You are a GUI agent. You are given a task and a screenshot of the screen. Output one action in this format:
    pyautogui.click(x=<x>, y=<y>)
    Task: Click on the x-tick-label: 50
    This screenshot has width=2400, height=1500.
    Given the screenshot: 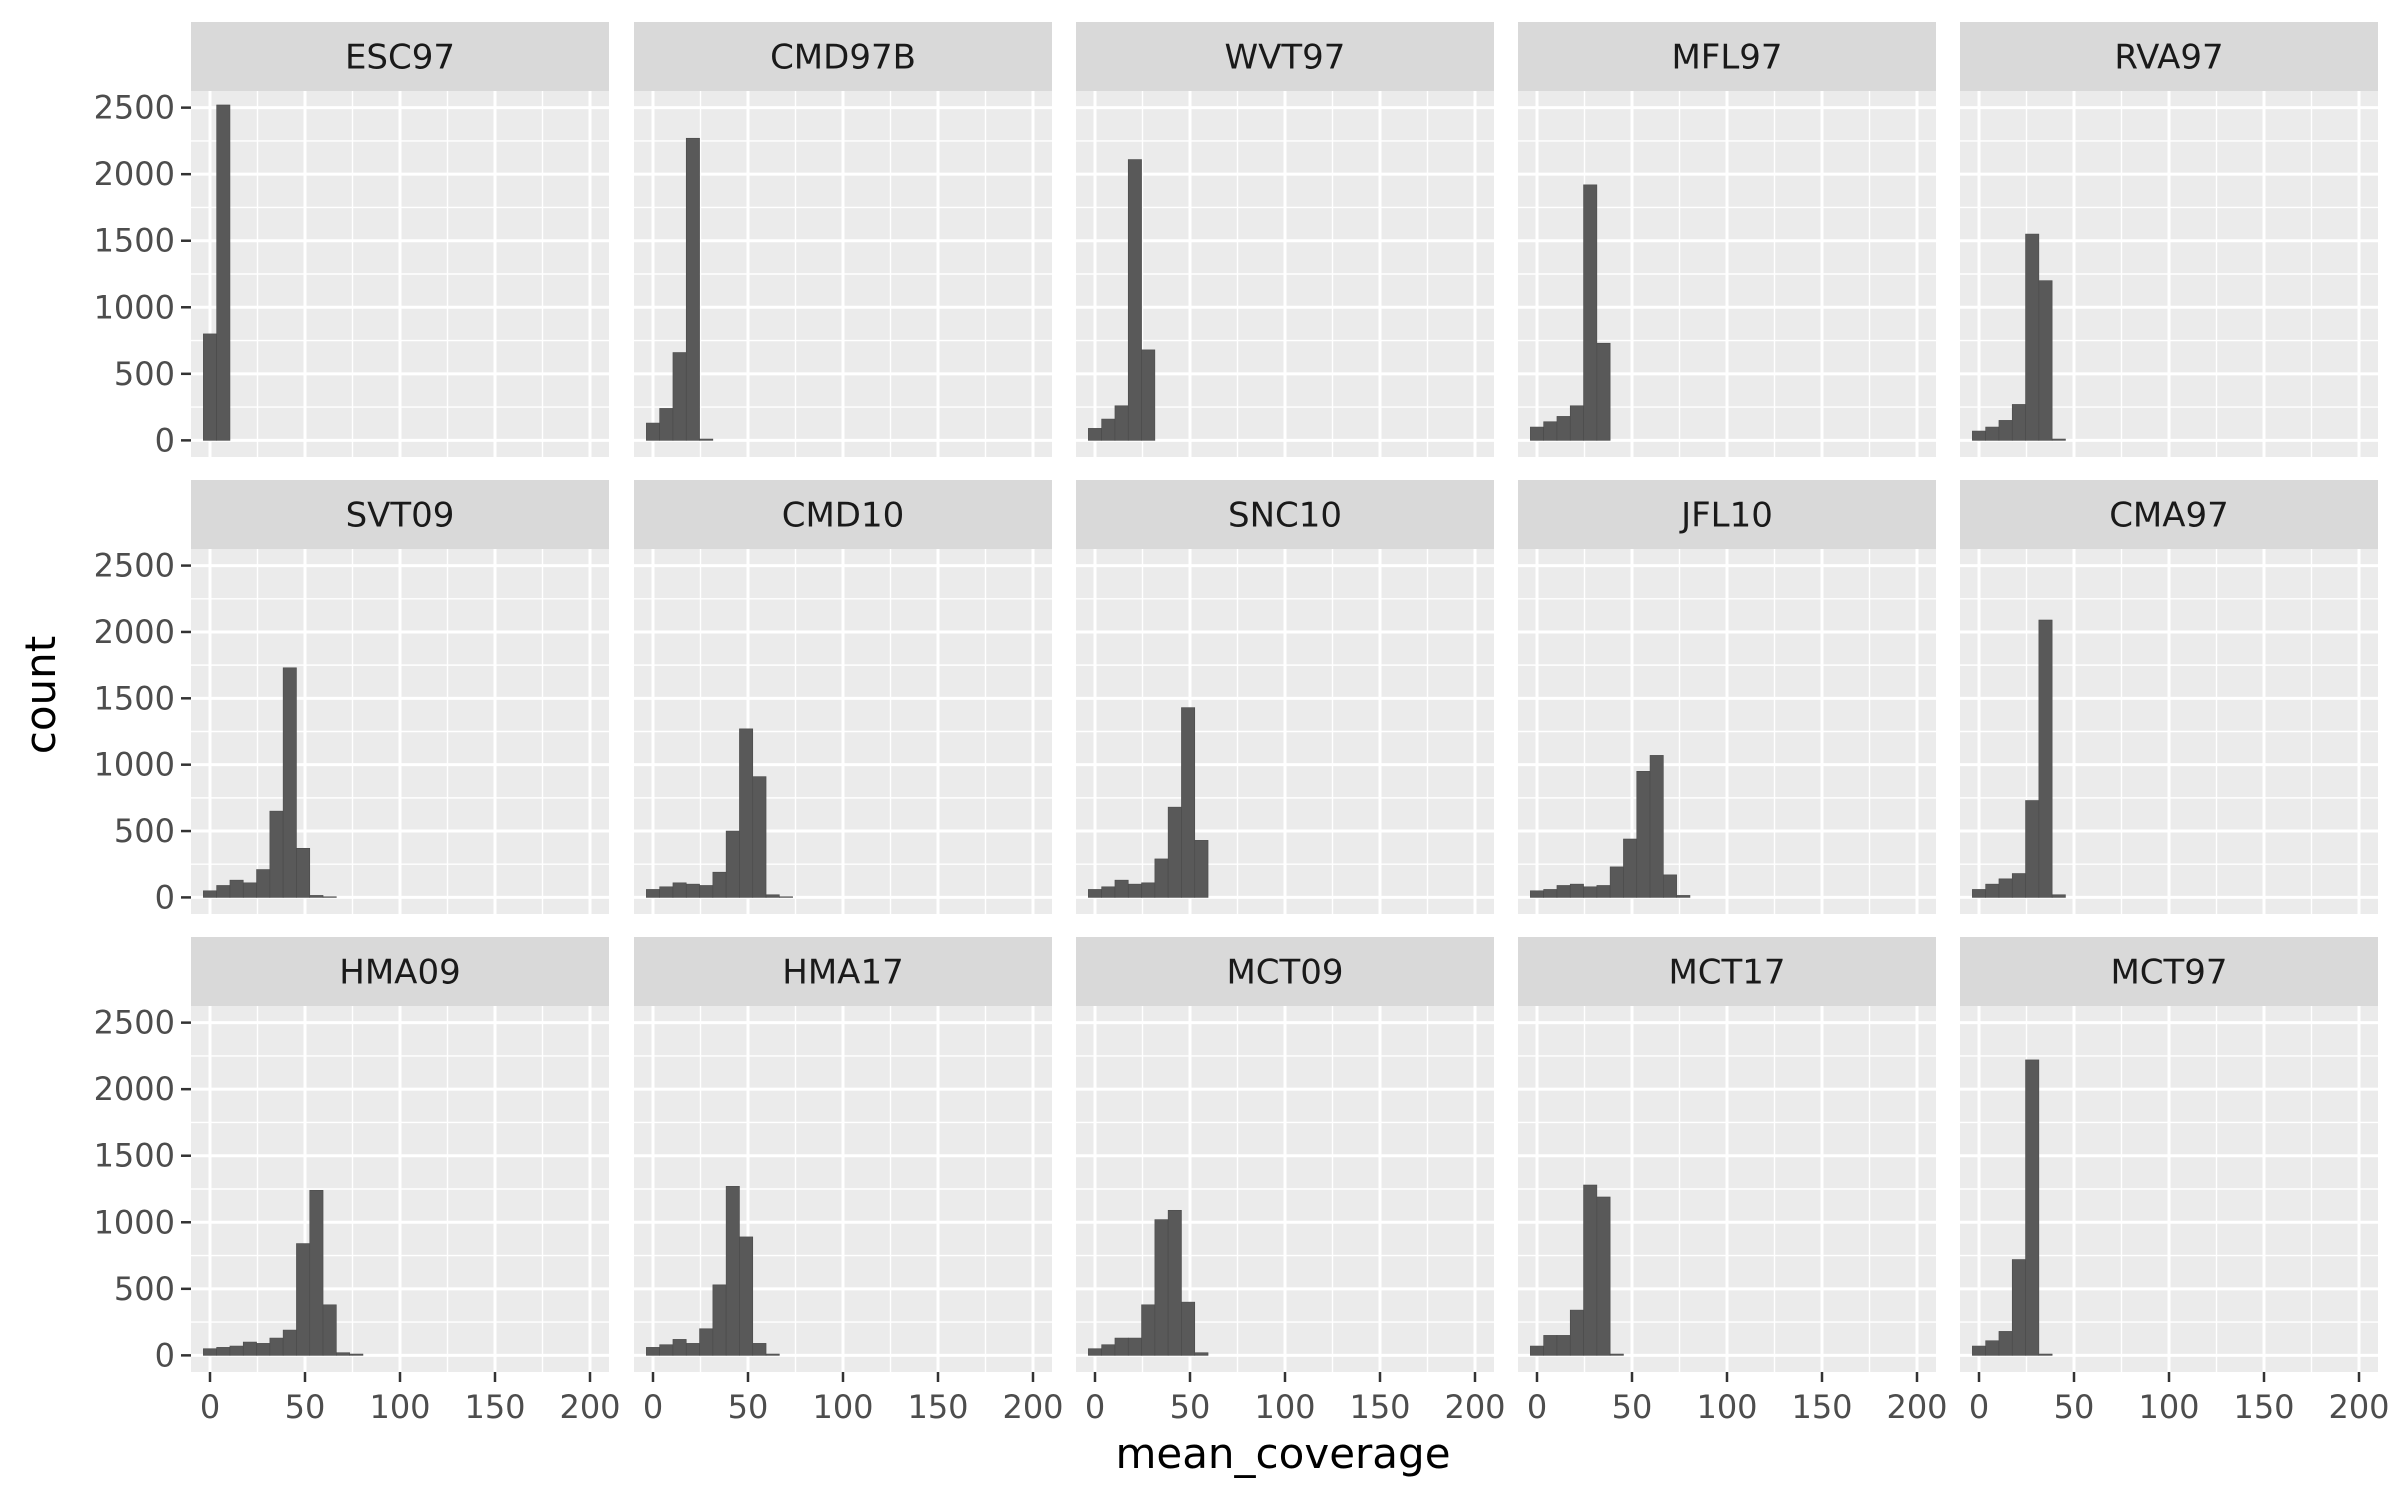 What is the action you would take?
    pyautogui.click(x=1632, y=1407)
    